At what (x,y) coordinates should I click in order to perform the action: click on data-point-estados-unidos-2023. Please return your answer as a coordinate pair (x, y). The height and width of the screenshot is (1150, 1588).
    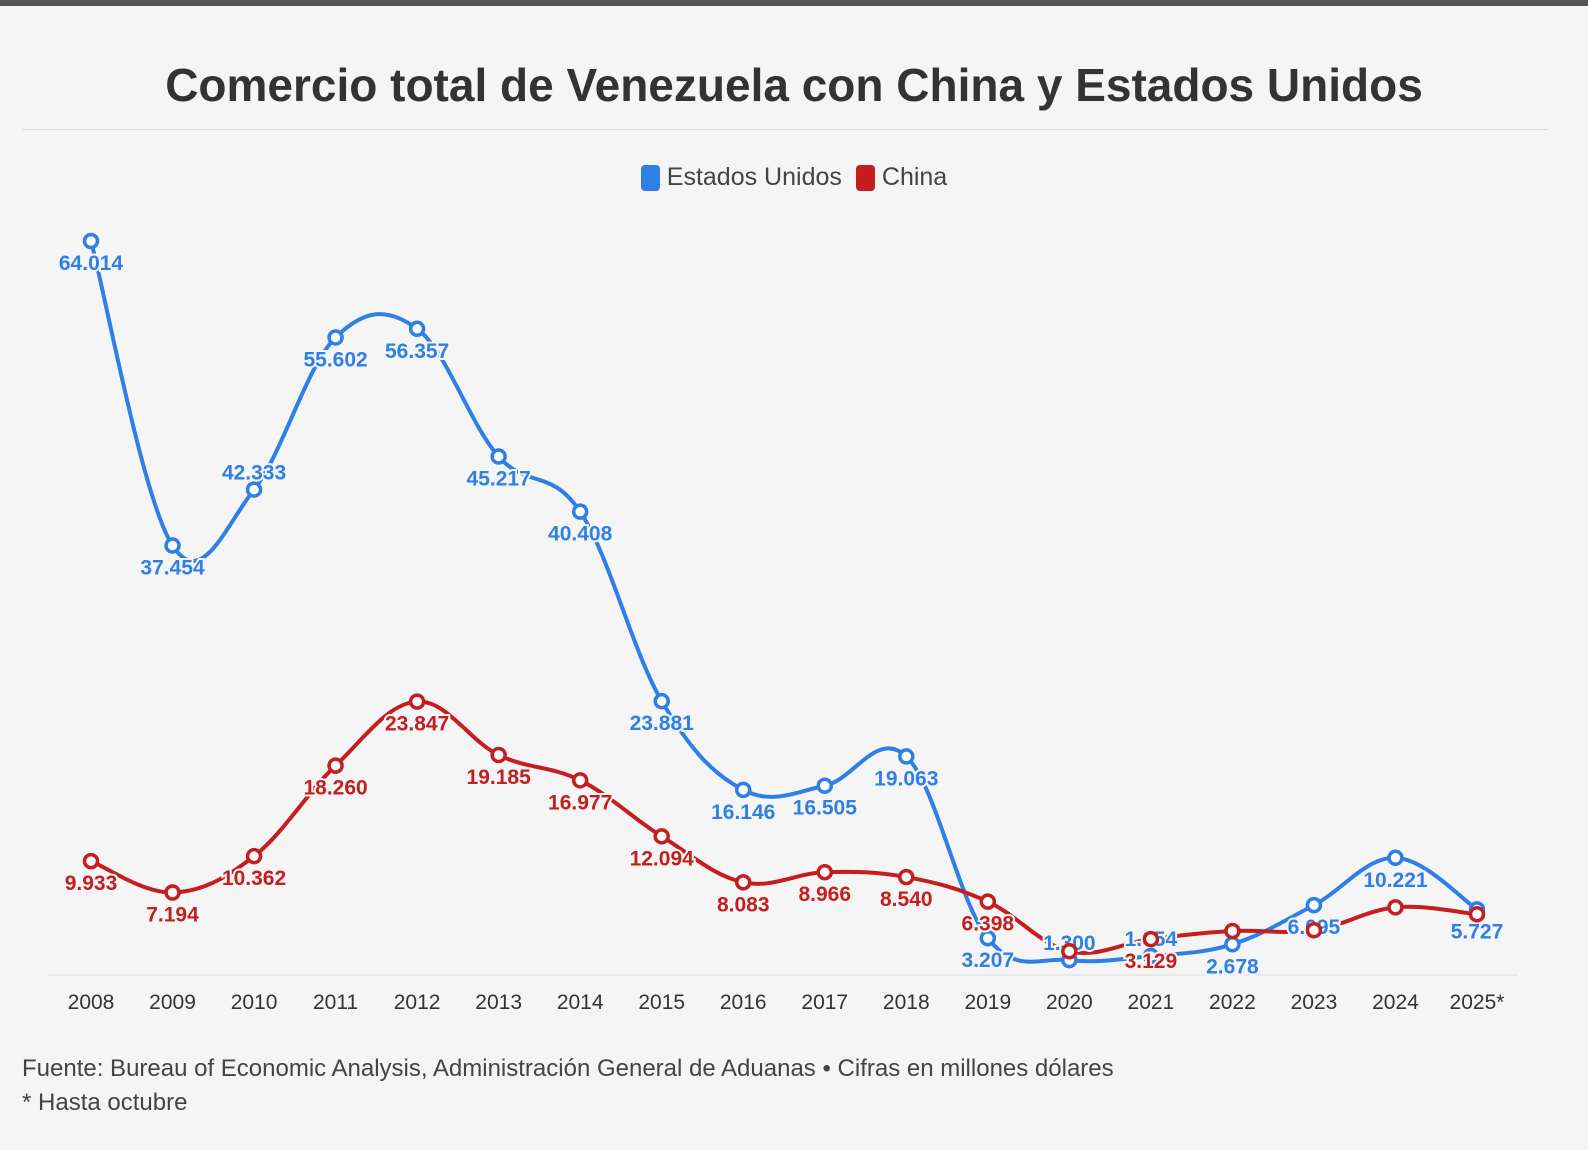
    Looking at the image, I should click on (1314, 905).